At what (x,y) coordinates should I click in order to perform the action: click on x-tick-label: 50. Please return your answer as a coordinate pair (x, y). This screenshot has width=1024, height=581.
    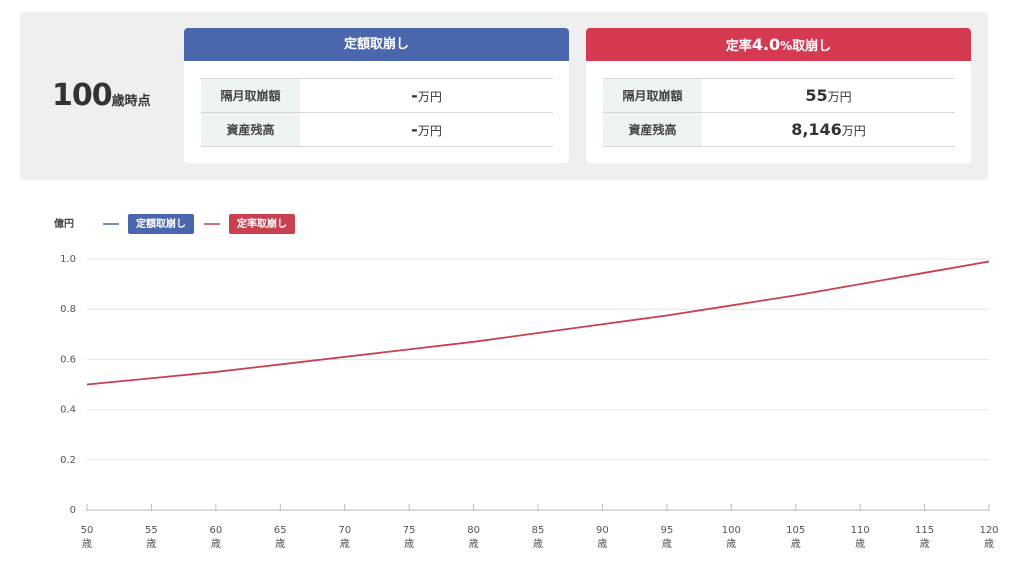
    Looking at the image, I should click on (87, 530).